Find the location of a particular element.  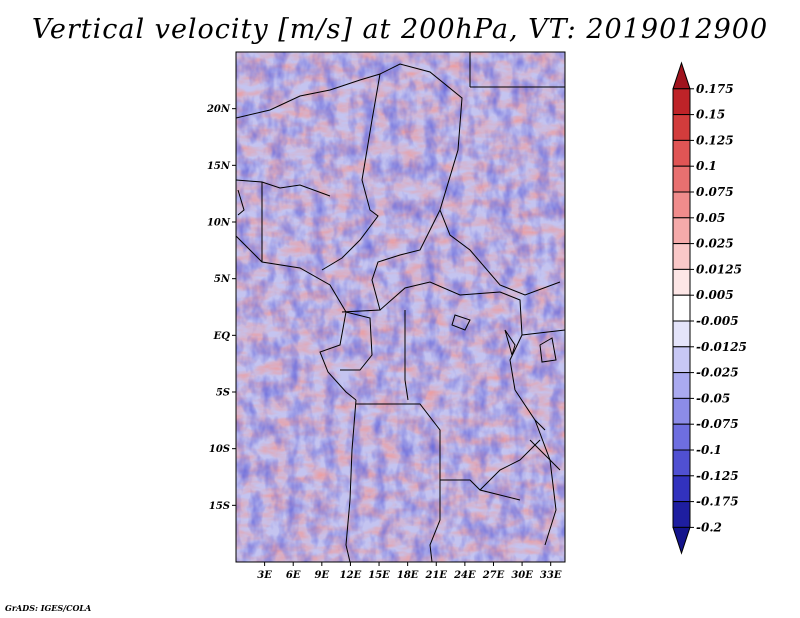

lon-tick-label: 6E is located at coordinates (293, 575).